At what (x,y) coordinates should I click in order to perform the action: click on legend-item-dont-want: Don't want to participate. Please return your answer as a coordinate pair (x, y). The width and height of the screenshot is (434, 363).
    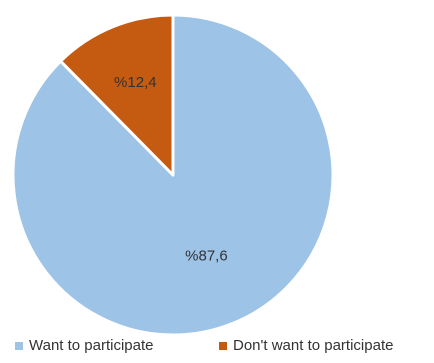
    Looking at the image, I should click on (306, 345).